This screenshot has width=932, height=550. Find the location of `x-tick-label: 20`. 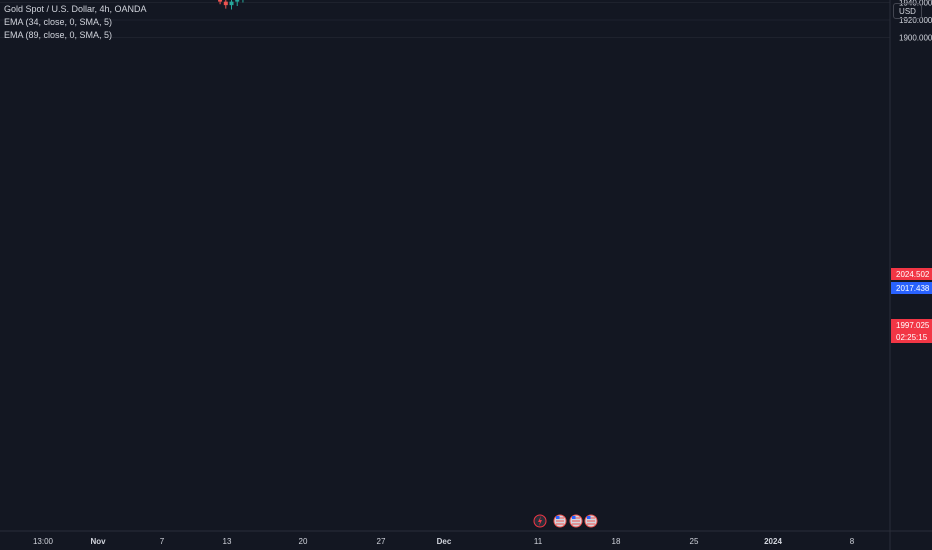

x-tick-label: 20 is located at coordinates (303, 541).